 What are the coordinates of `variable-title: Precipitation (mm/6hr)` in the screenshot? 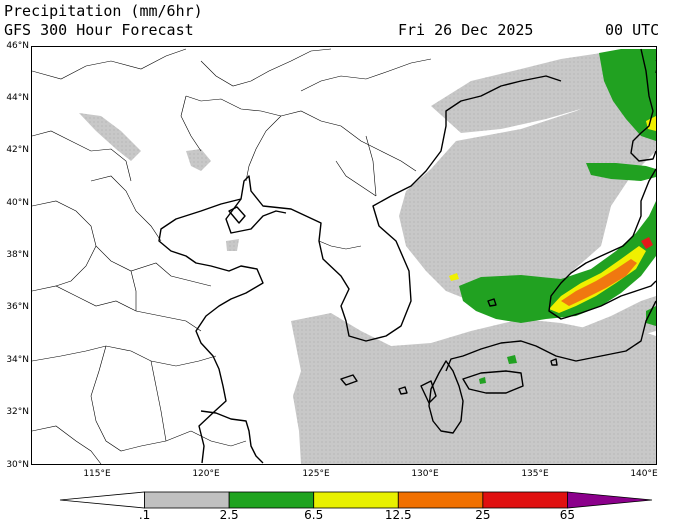 It's located at (103, 11).